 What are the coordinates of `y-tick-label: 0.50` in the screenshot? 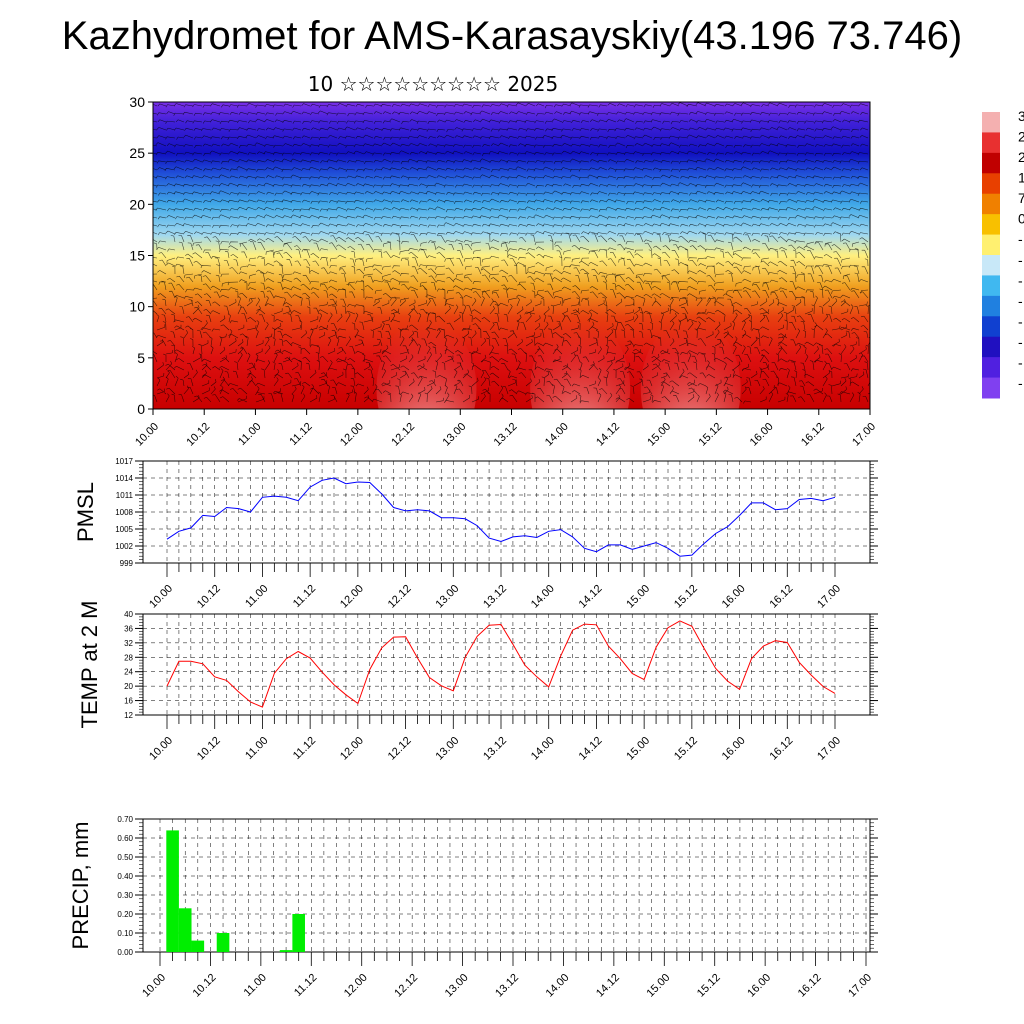 It's located at (125, 857).